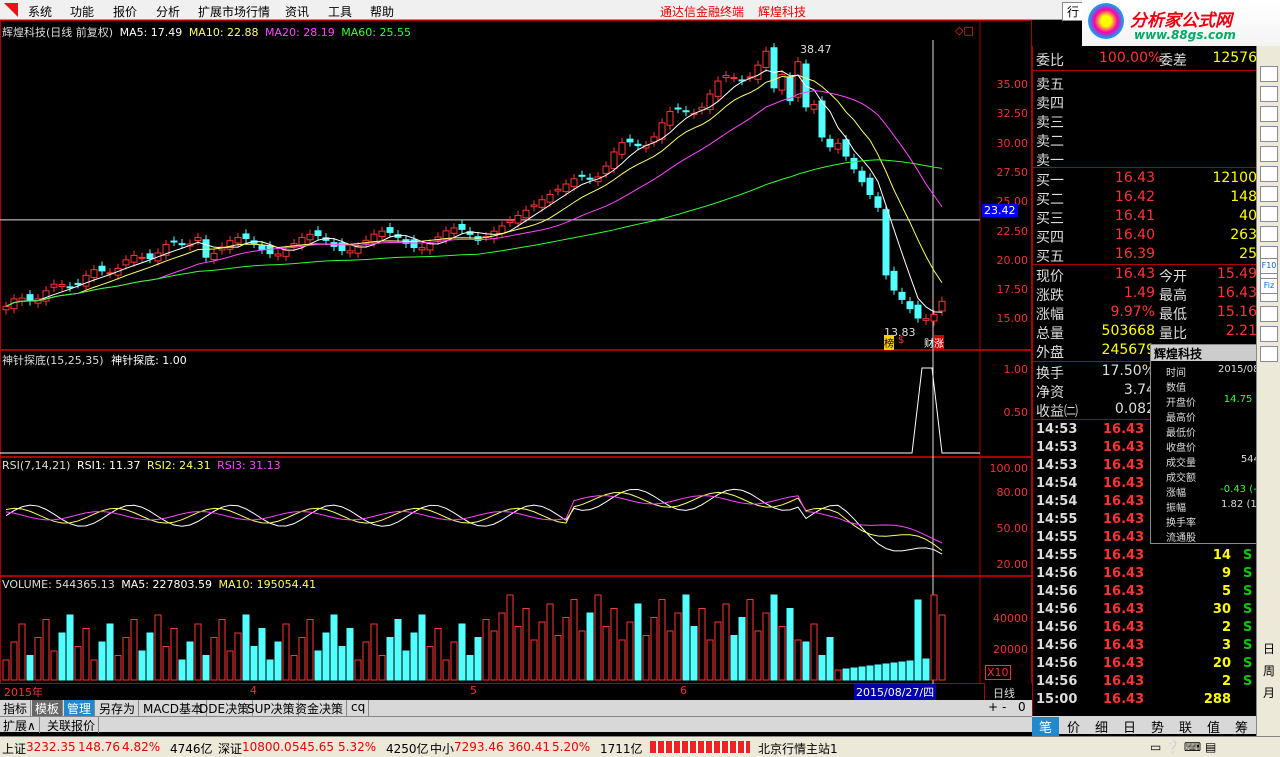 The height and width of the screenshot is (757, 1280). I want to click on status-icons: ▭ ❔ ⌨ ▤, so click(1183, 747).